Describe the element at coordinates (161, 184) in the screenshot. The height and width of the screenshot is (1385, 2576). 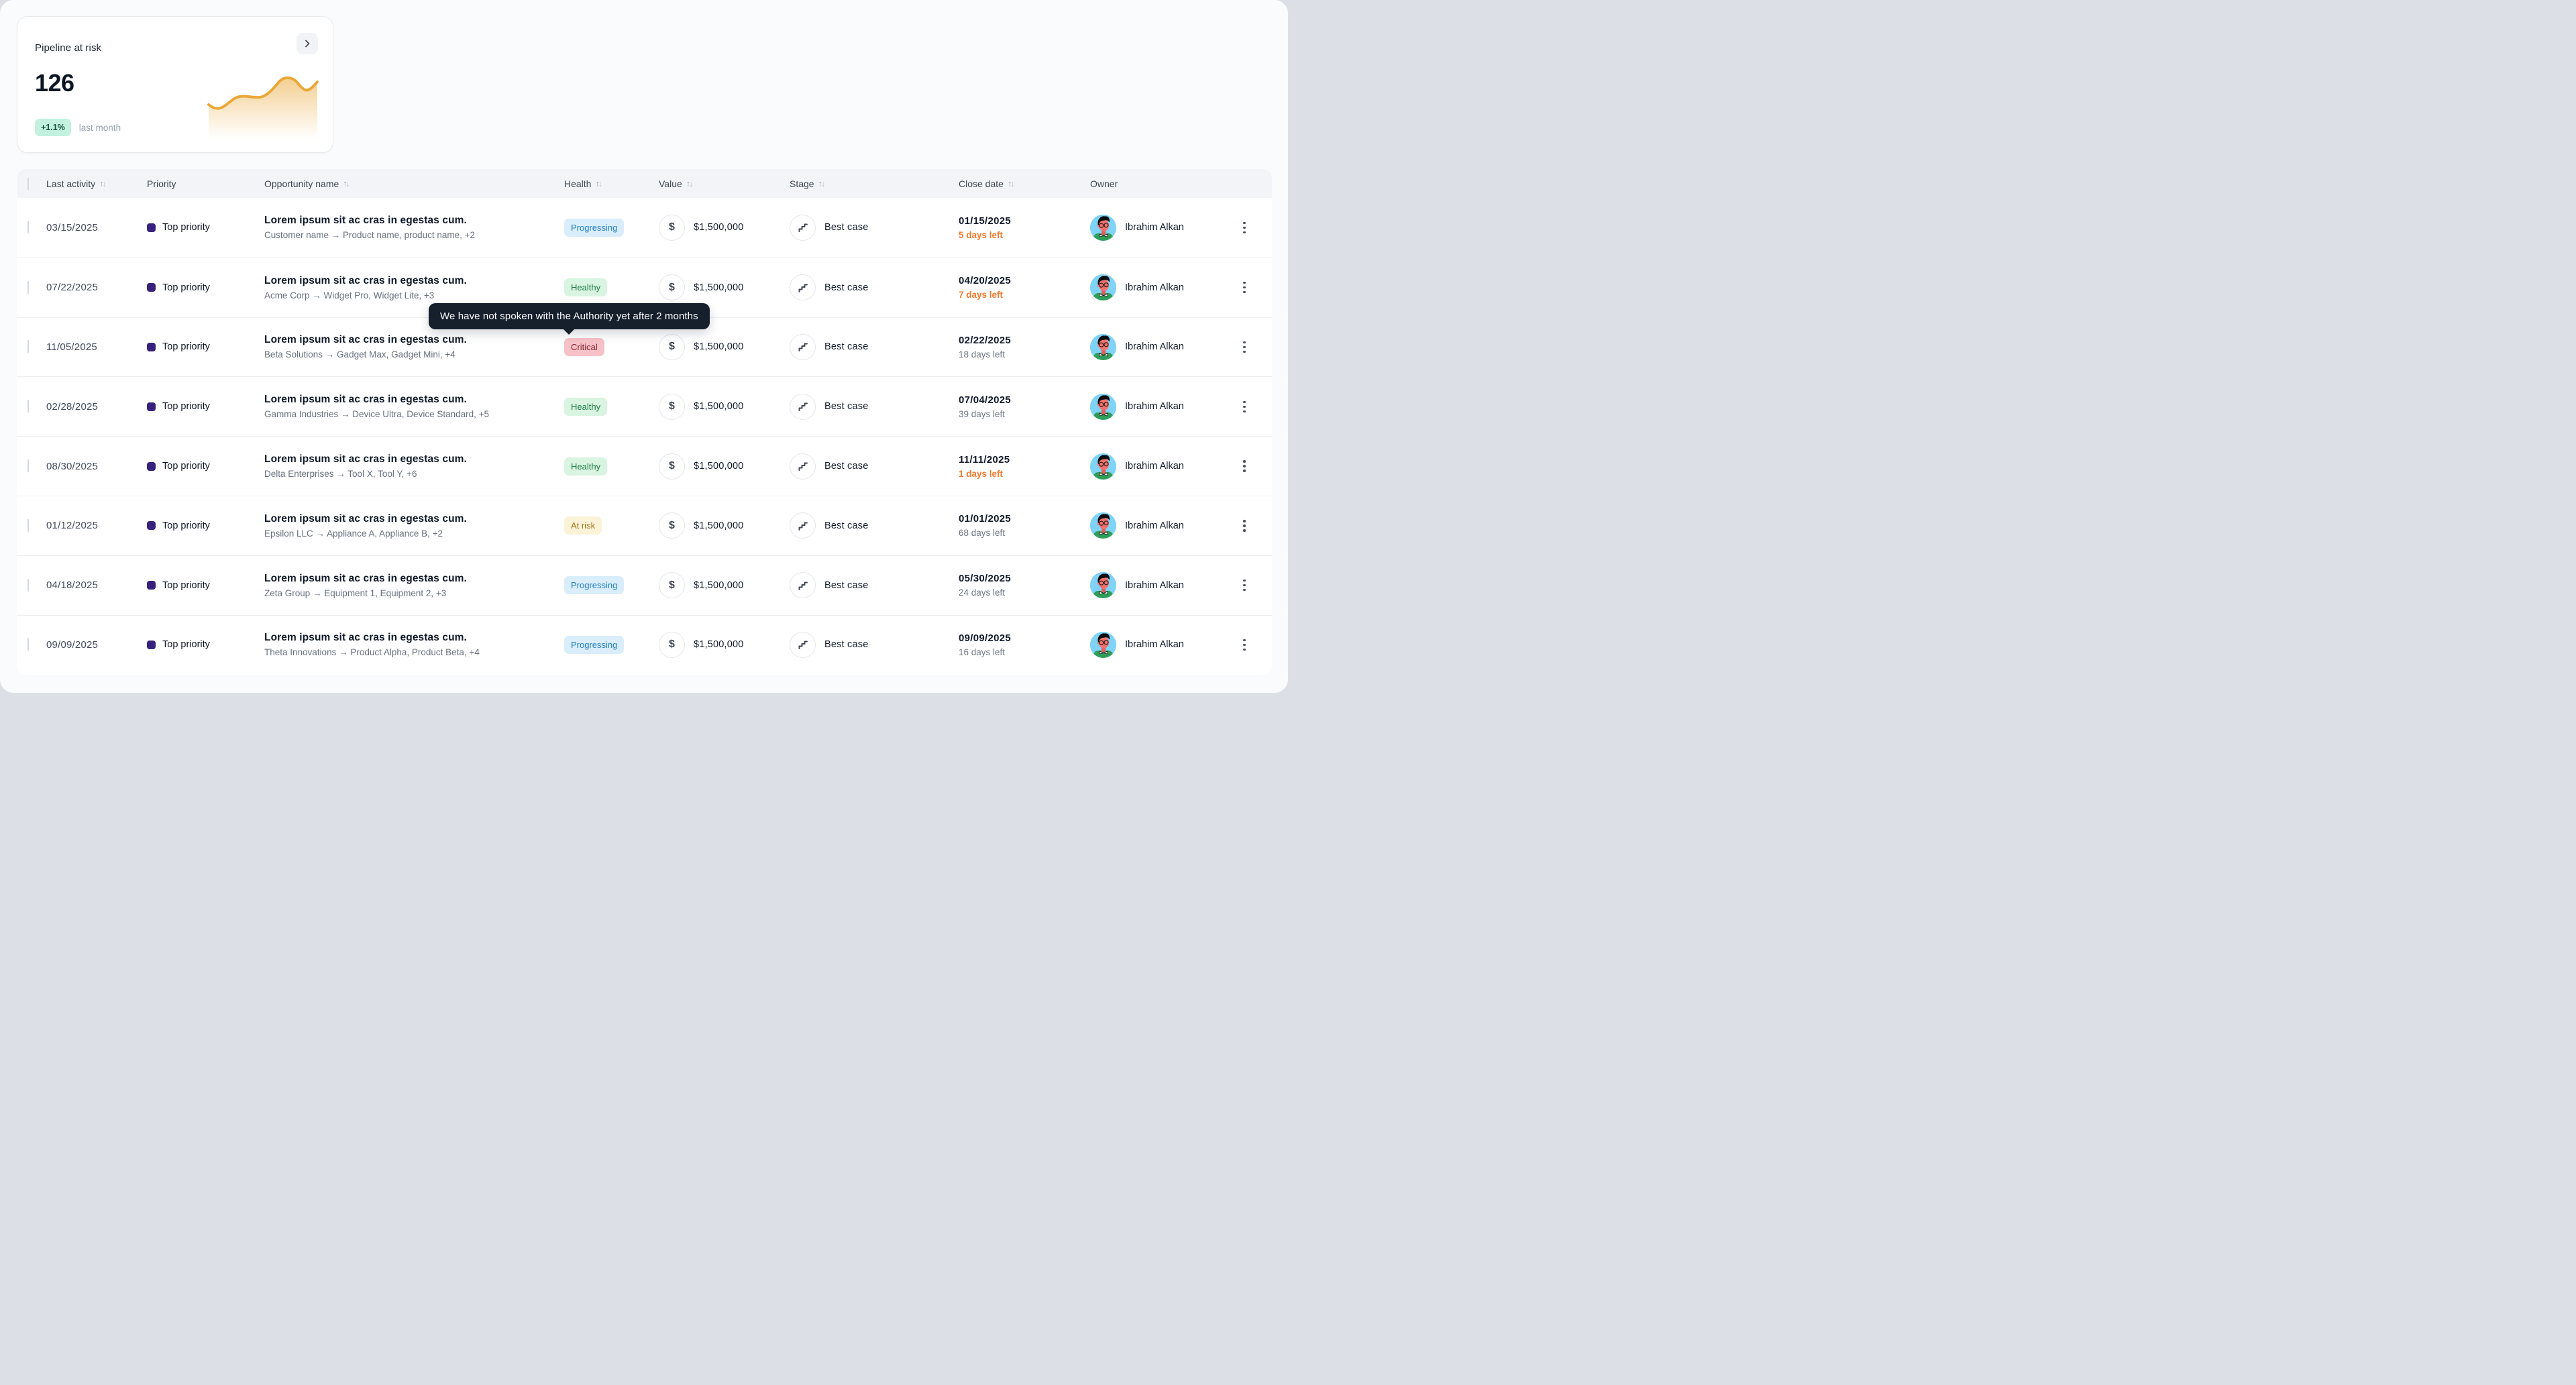
I see `column-header-priority: Priority` at that location.